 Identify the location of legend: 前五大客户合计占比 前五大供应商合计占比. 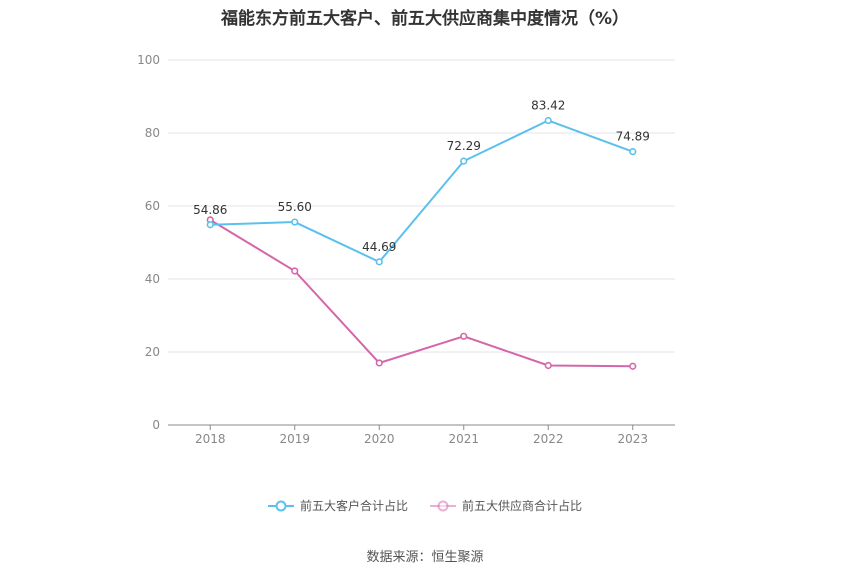
(425, 505).